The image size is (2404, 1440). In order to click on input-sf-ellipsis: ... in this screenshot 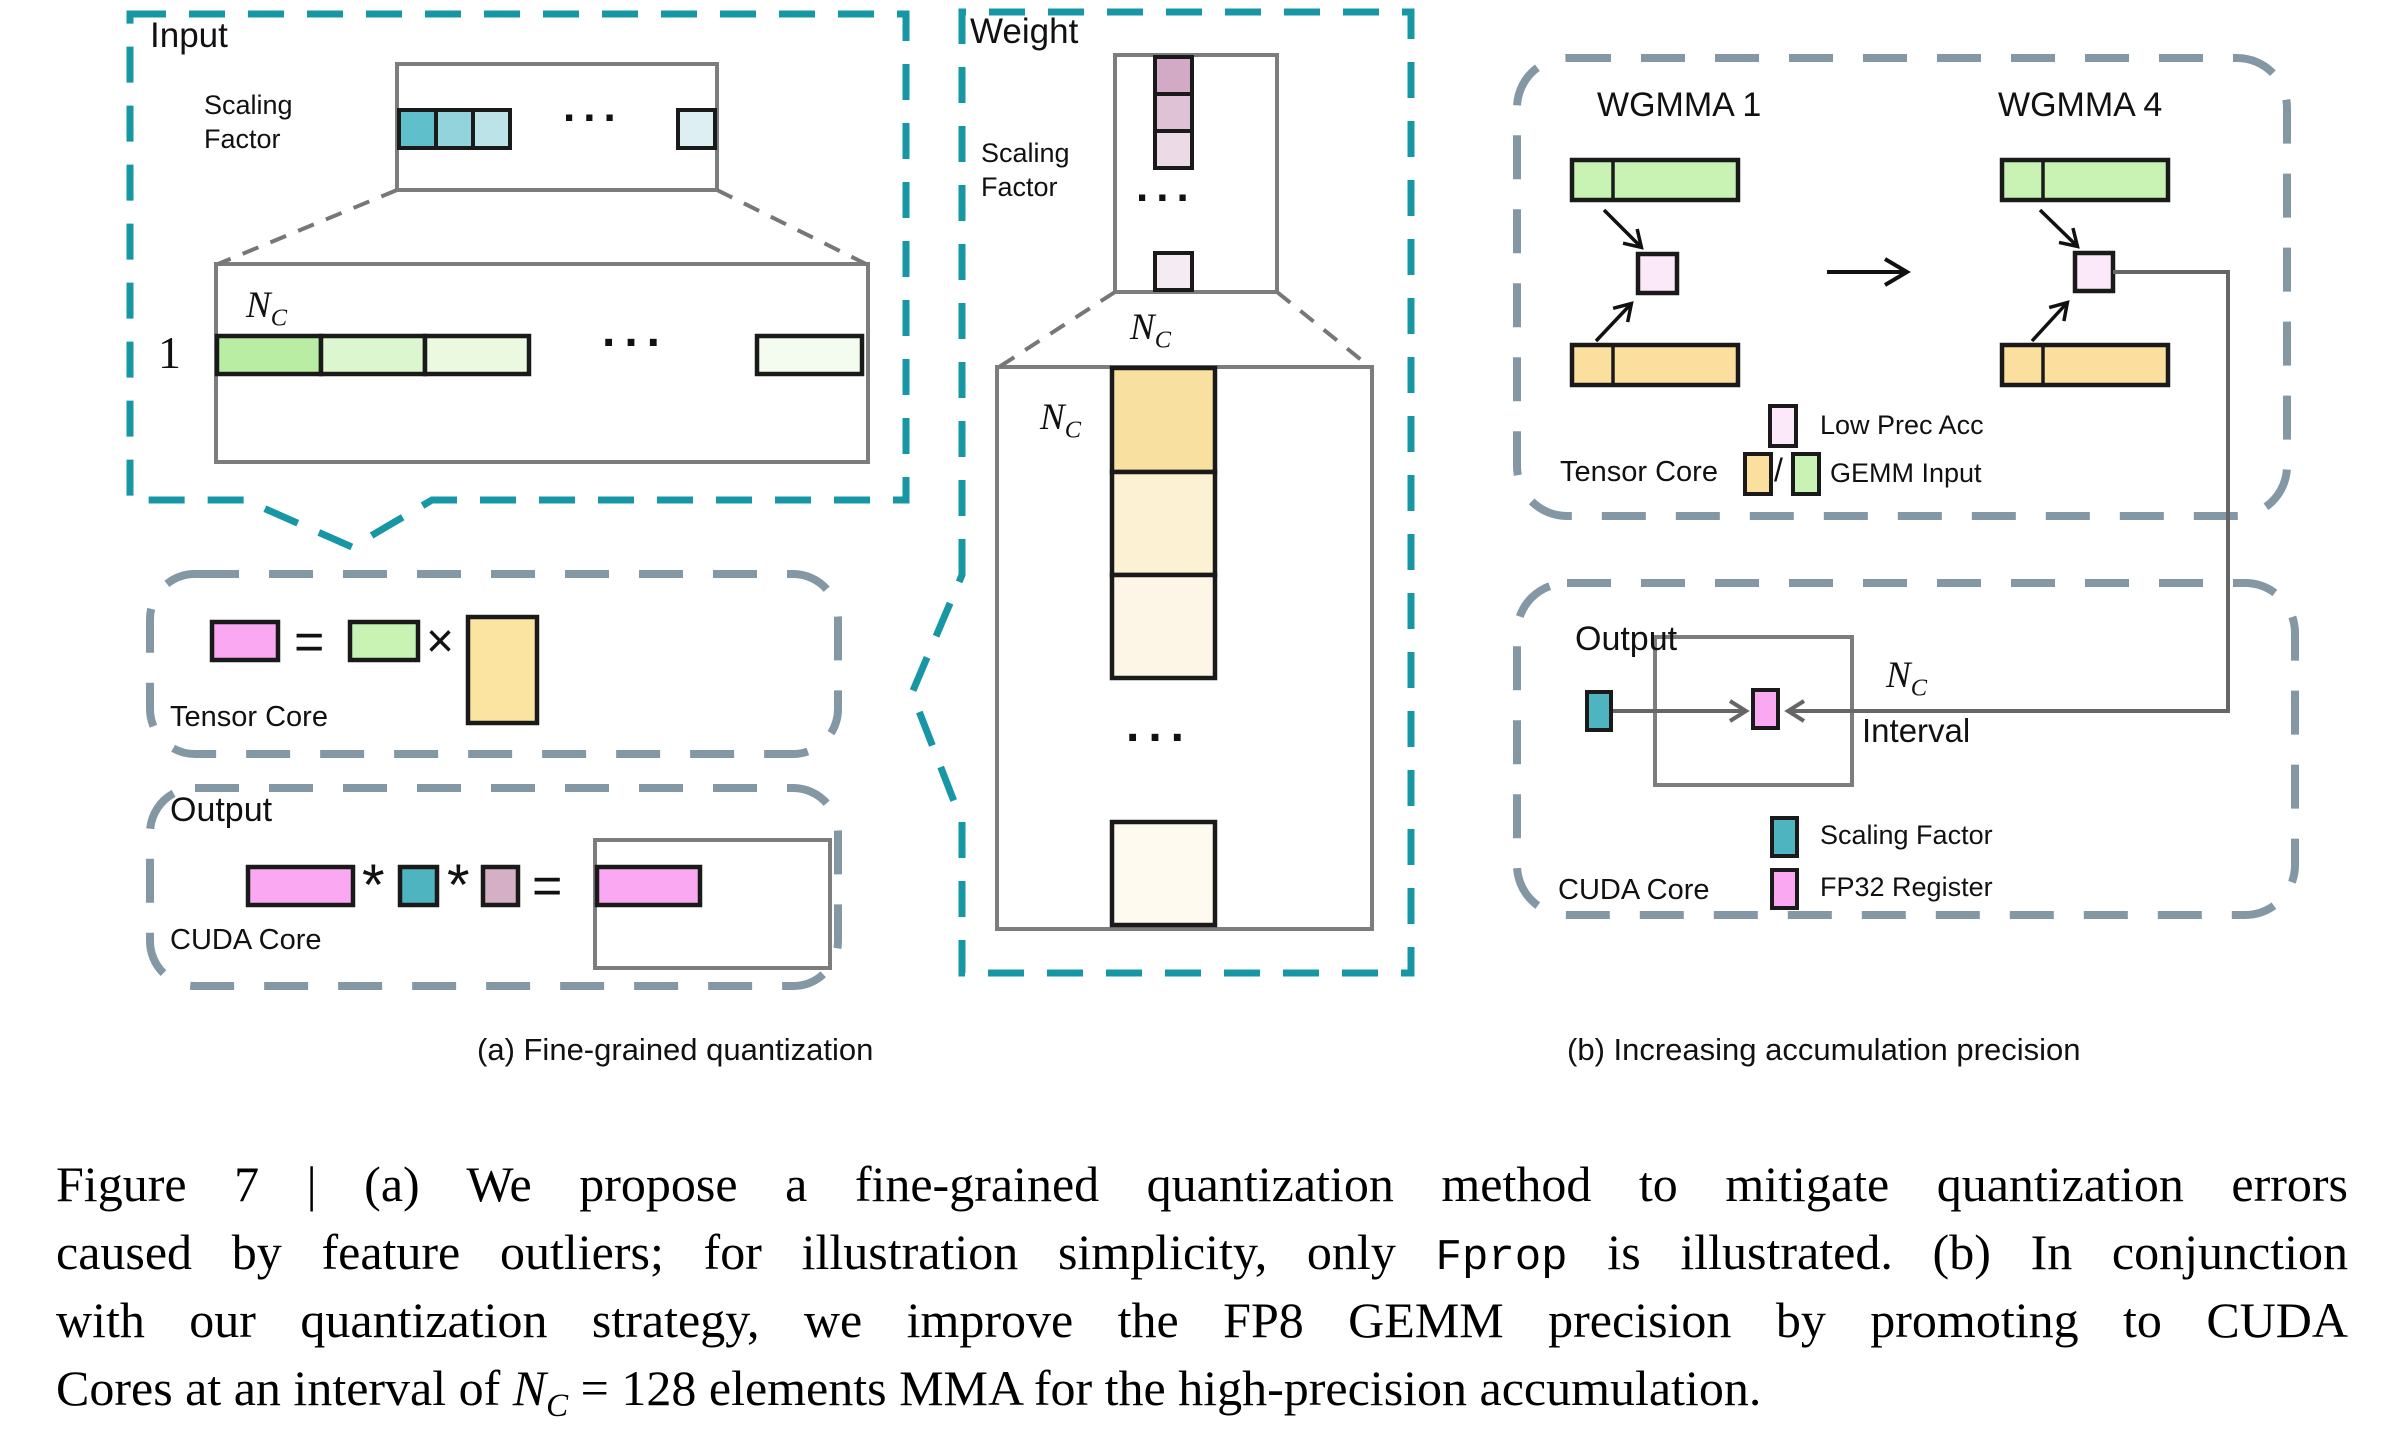, I will do `click(593, 106)`.